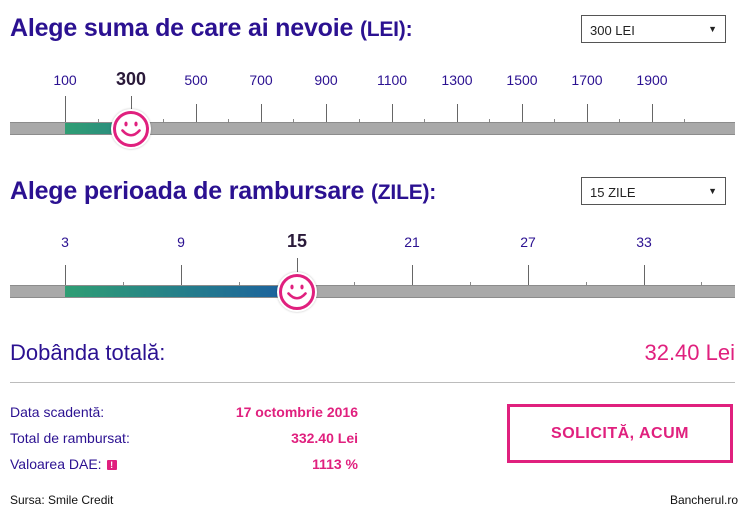  I want to click on period-title: Alege perioada de rambursare, so click(187, 191).